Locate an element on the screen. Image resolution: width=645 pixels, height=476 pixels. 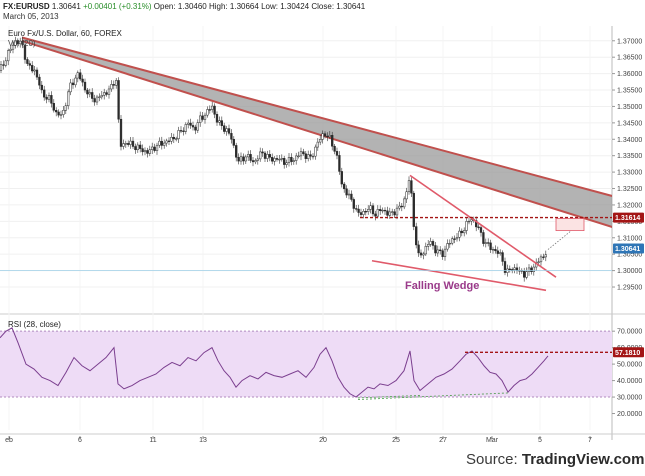
price-tick-label: 1.33500 is located at coordinates (629, 156).